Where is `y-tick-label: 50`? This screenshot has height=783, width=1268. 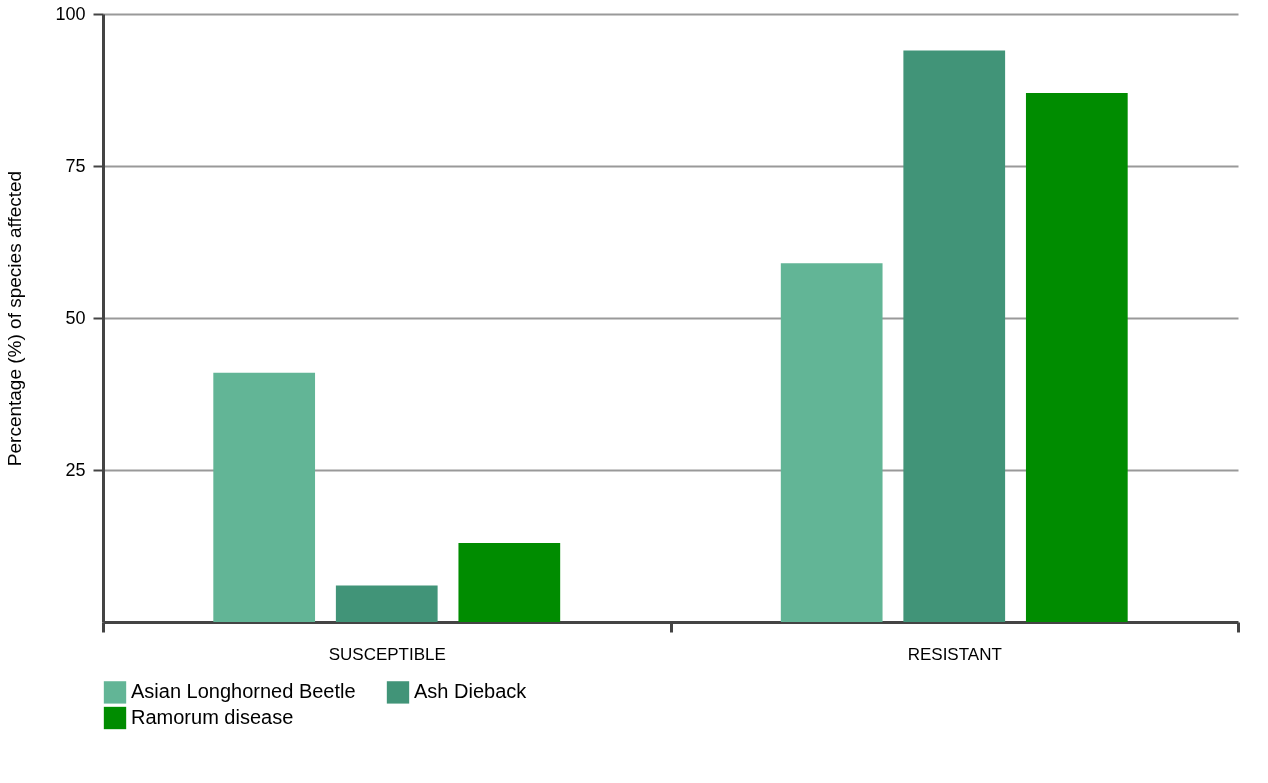
y-tick-label: 50 is located at coordinates (75, 317).